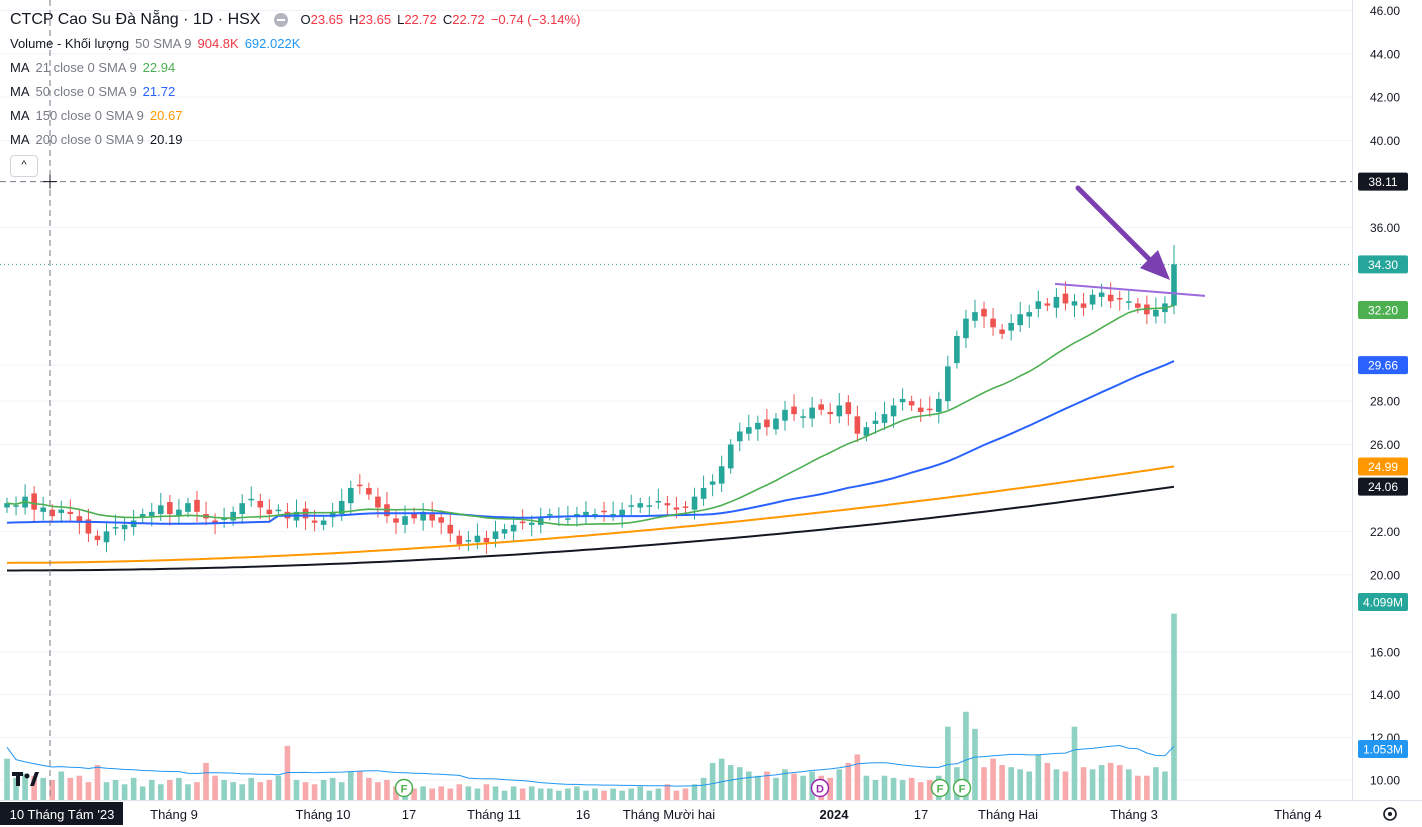  What do you see at coordinates (1298, 814) in the screenshot?
I see `time-axis-label: Tháng 4` at bounding box center [1298, 814].